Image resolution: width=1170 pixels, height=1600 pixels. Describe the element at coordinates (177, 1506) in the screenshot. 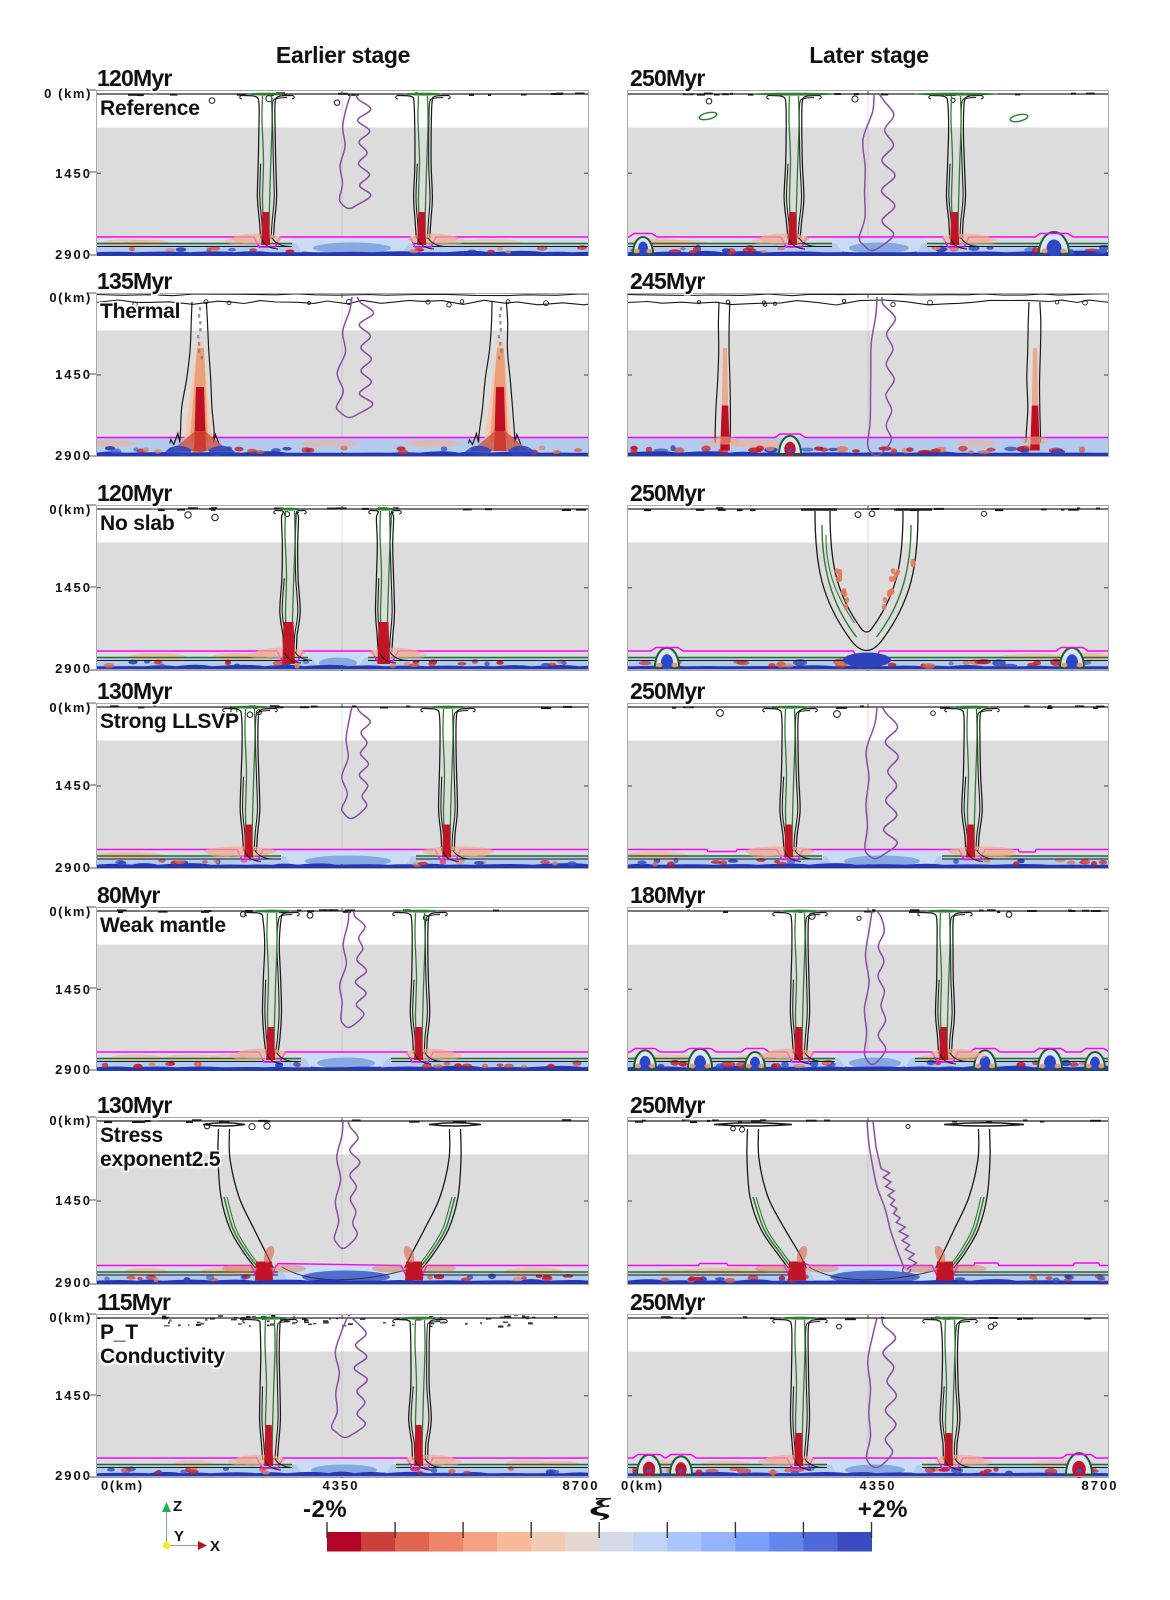

I see `svg-text: Z` at that location.